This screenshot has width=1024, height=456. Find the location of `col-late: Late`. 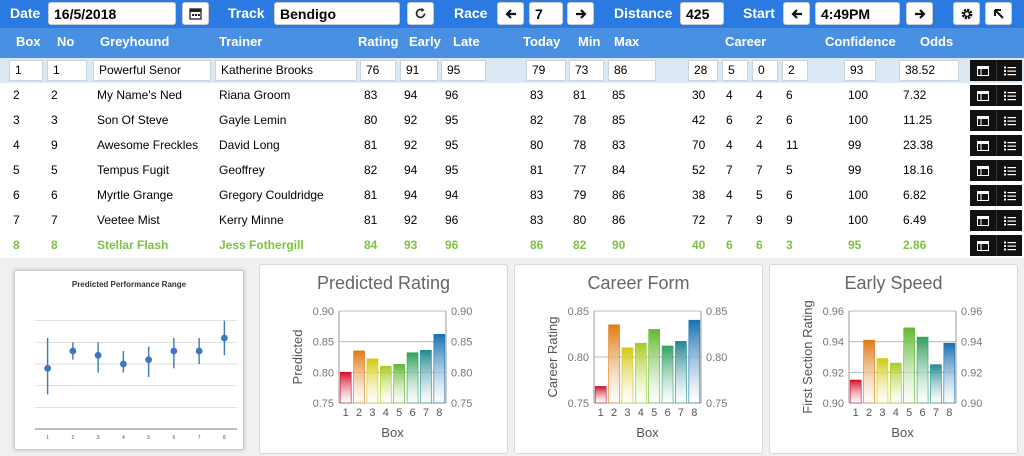

col-late: Late is located at coordinates (466, 41).